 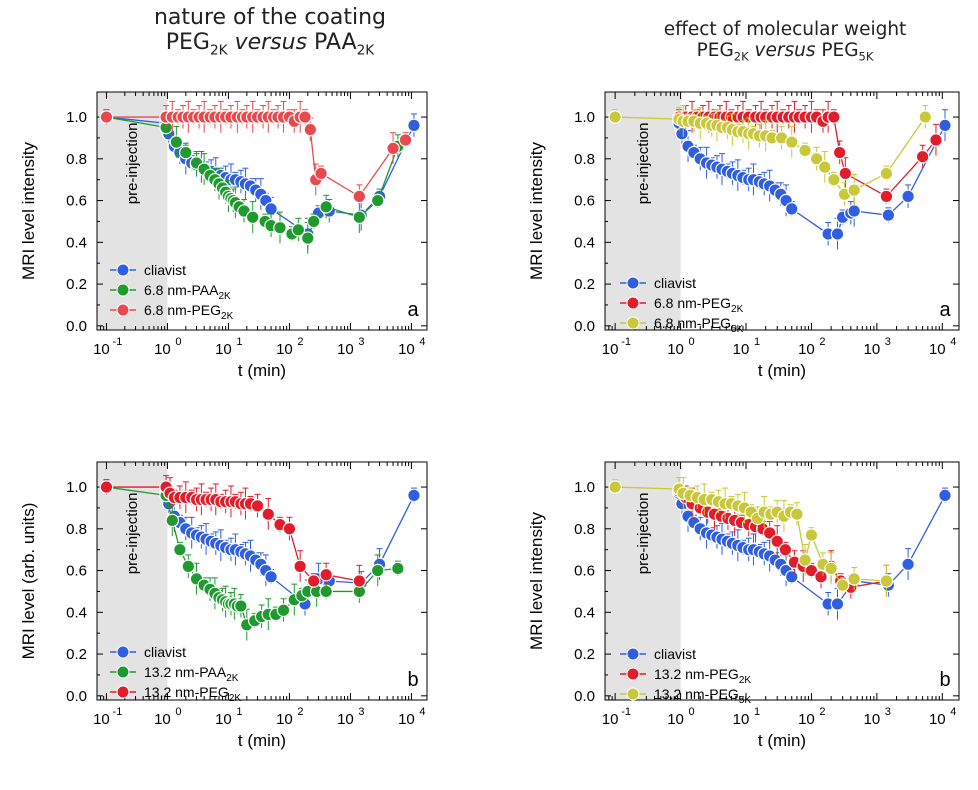 What do you see at coordinates (692, 323) in the screenshot?
I see `legend-label-main: 6.8 nm-PEG` at bounding box center [692, 323].